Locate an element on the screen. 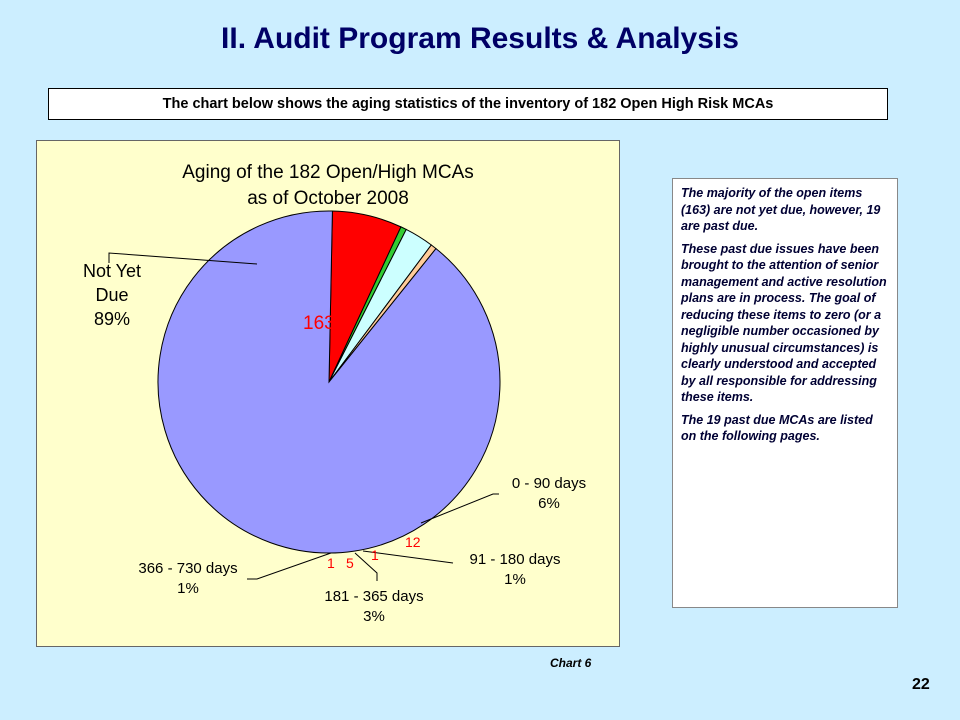  label-181-365-pct: 3% is located at coordinates (374, 616).